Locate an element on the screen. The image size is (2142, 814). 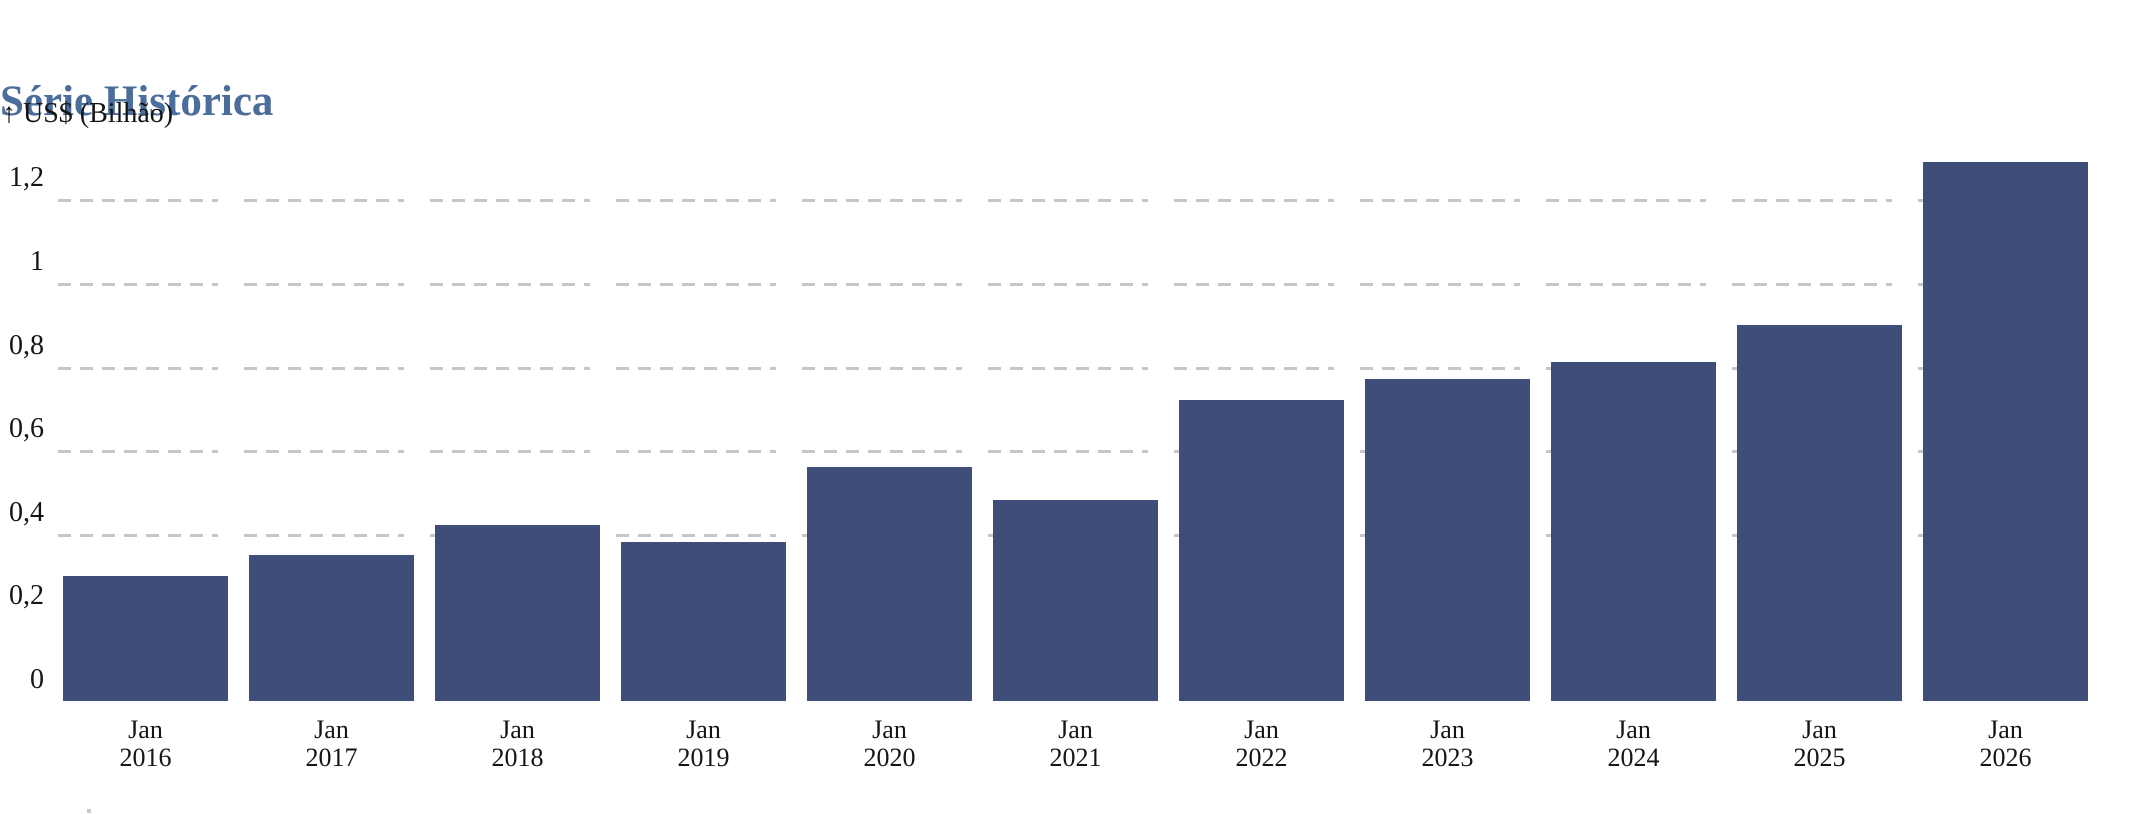
x-axis-tick-label: Jan 2016 is located at coordinates (145, 743).